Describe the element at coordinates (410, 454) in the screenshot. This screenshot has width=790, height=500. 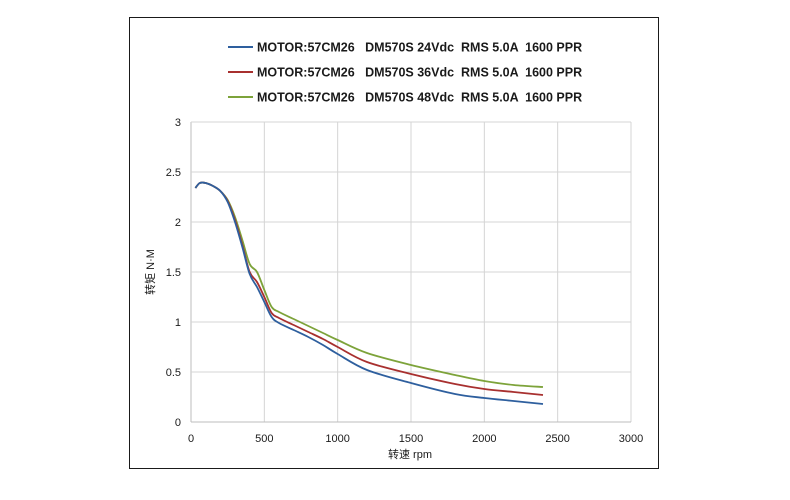
I see `x-axis-title: 转速 rpm` at that location.